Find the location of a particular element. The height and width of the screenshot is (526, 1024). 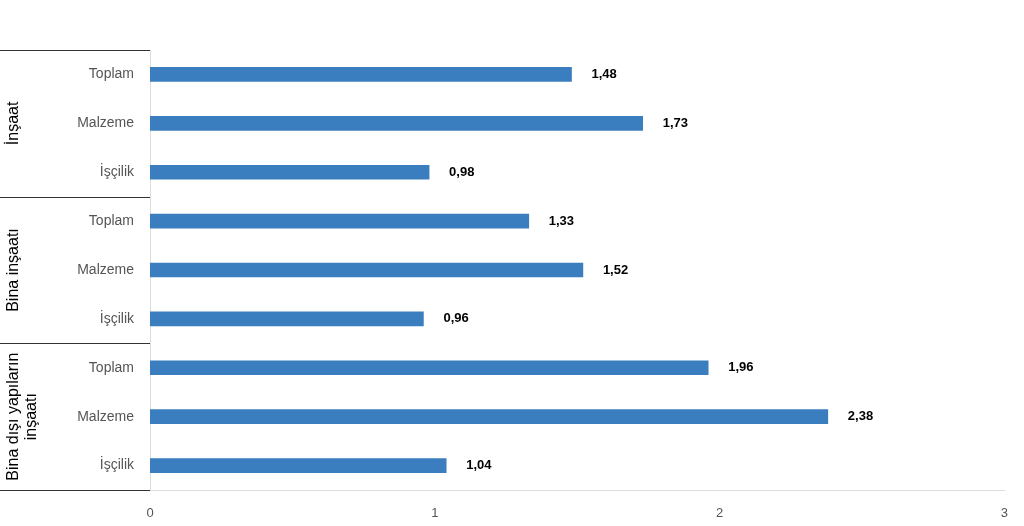

data-label: 1,48 is located at coordinates (604, 74).